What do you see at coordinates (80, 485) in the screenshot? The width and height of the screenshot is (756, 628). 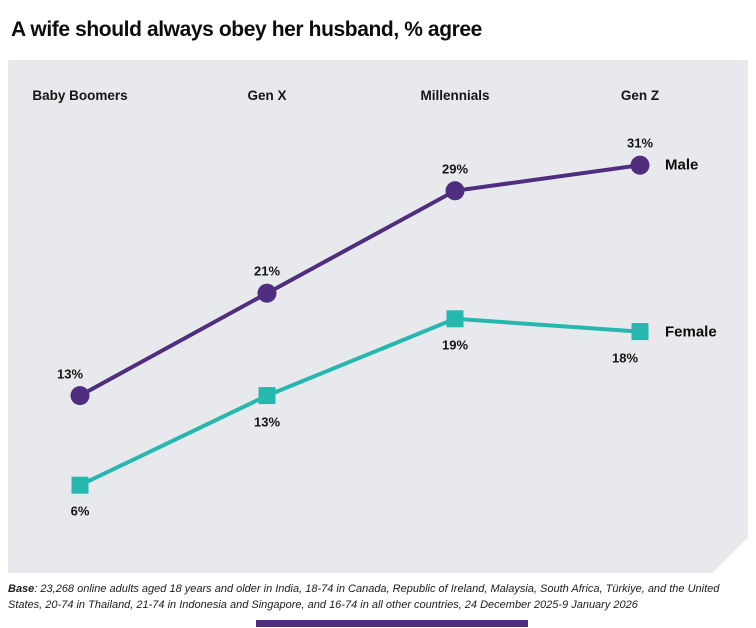 I see `female-point-marker-baby-boomers` at bounding box center [80, 485].